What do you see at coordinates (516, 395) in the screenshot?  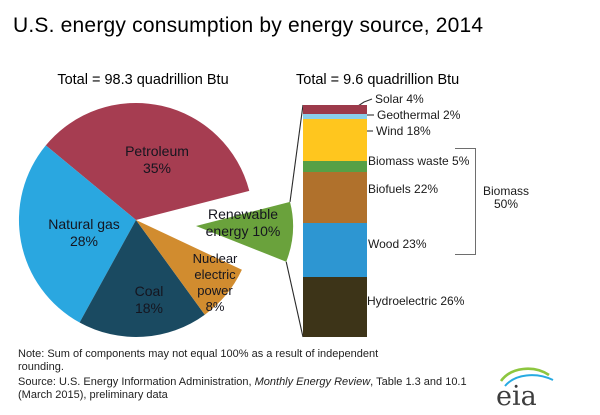 I see `eia-logo-text: eia` at bounding box center [516, 395].